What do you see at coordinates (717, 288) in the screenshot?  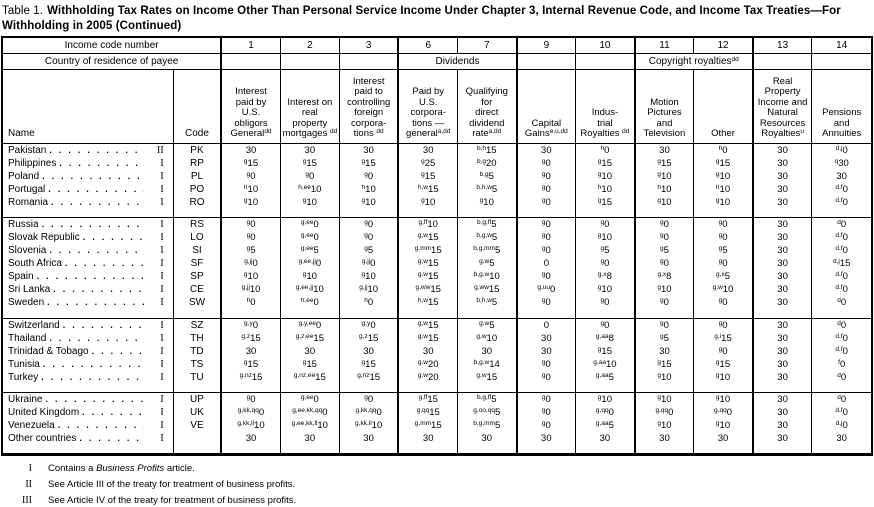 I see `footnote-superscript: g,w` at bounding box center [717, 288].